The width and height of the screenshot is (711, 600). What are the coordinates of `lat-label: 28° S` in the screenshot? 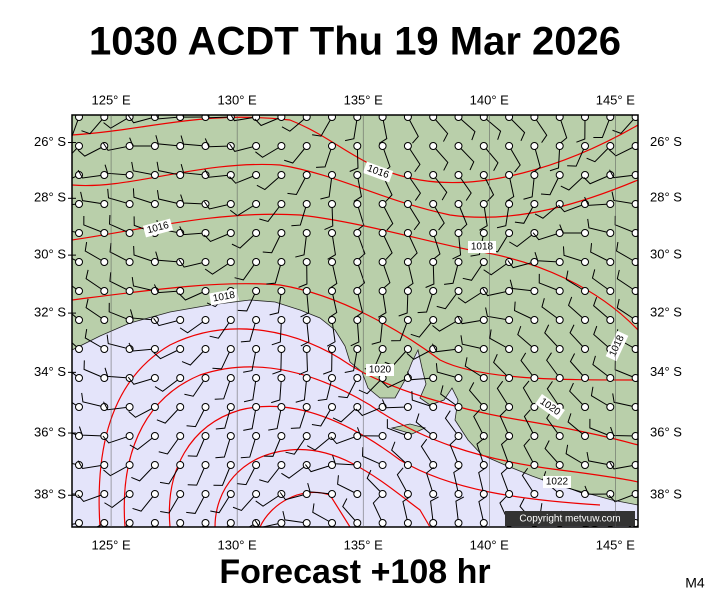 It's located at (666, 197).